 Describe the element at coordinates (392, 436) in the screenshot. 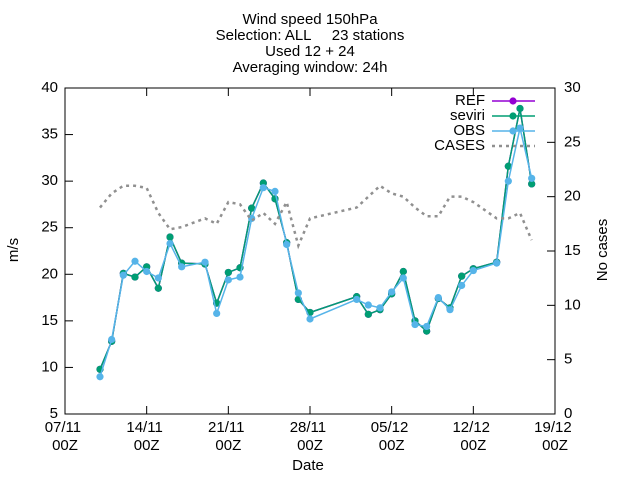

I see `x-tick-label: 05/12 00Z` at that location.